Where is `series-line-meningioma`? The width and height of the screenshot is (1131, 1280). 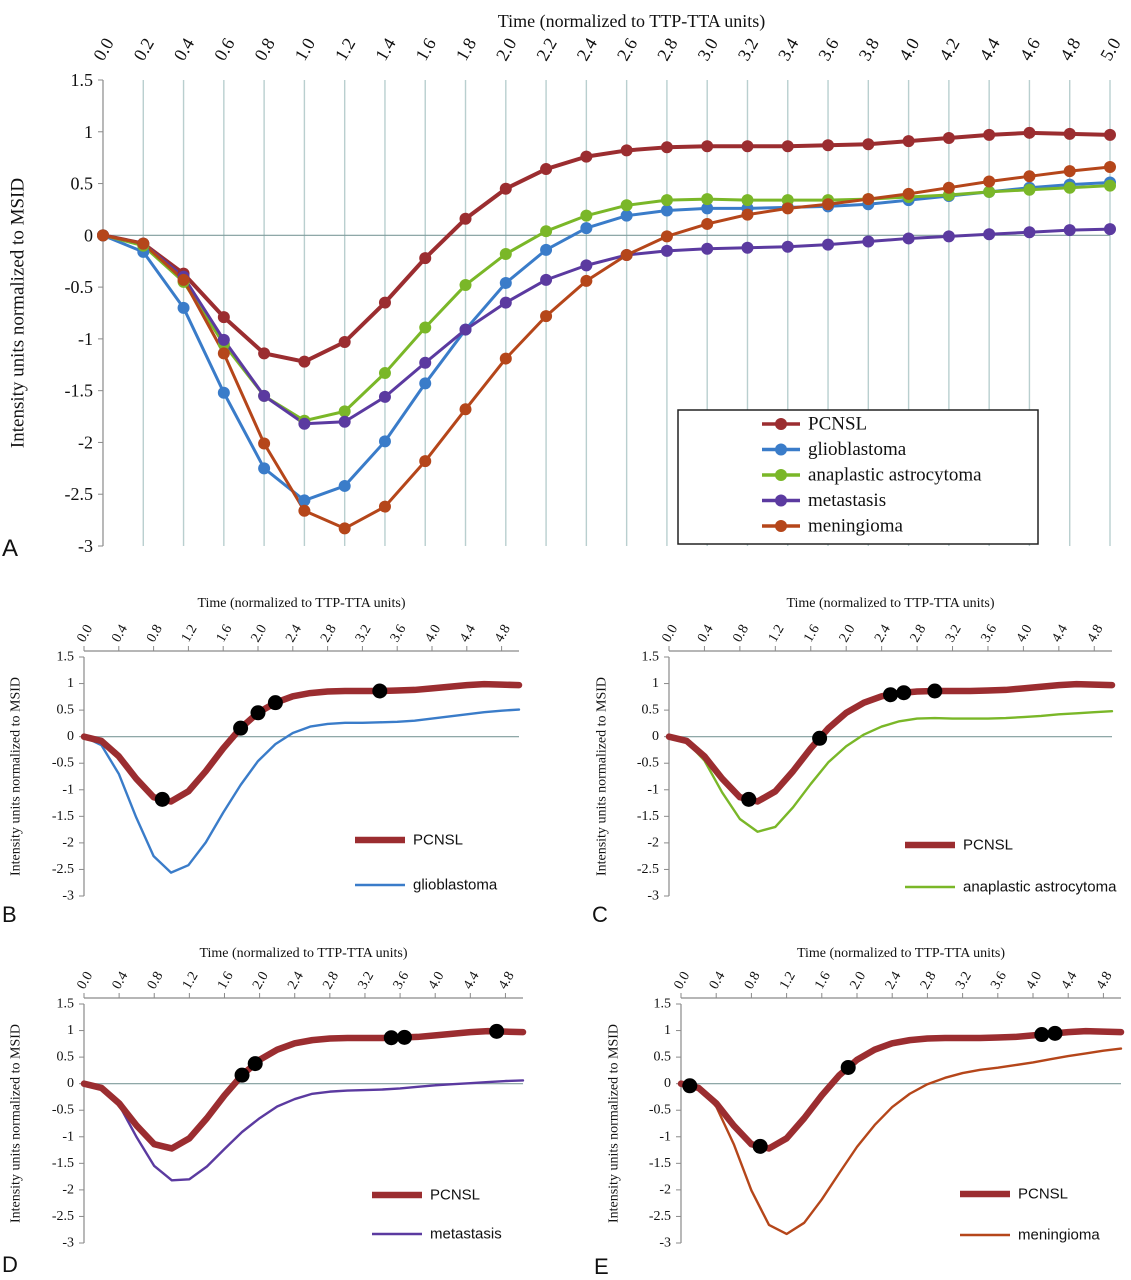
series-line-meningioma is located at coordinates (901, 1141).